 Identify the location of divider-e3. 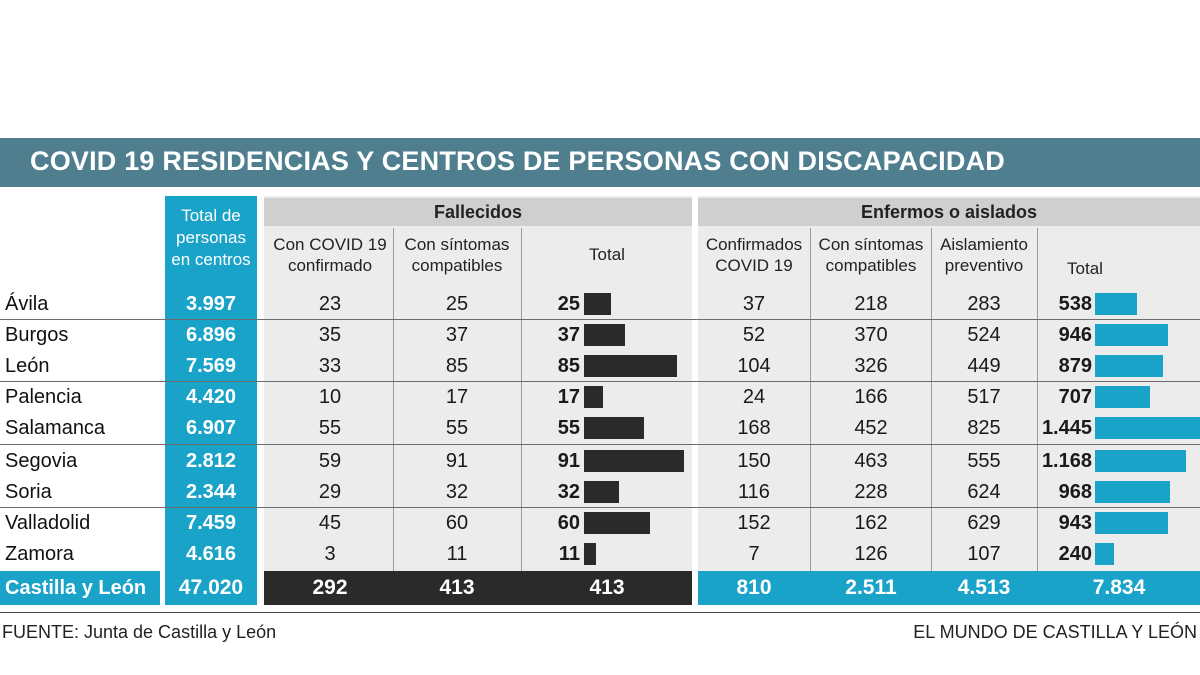
(1037, 399).